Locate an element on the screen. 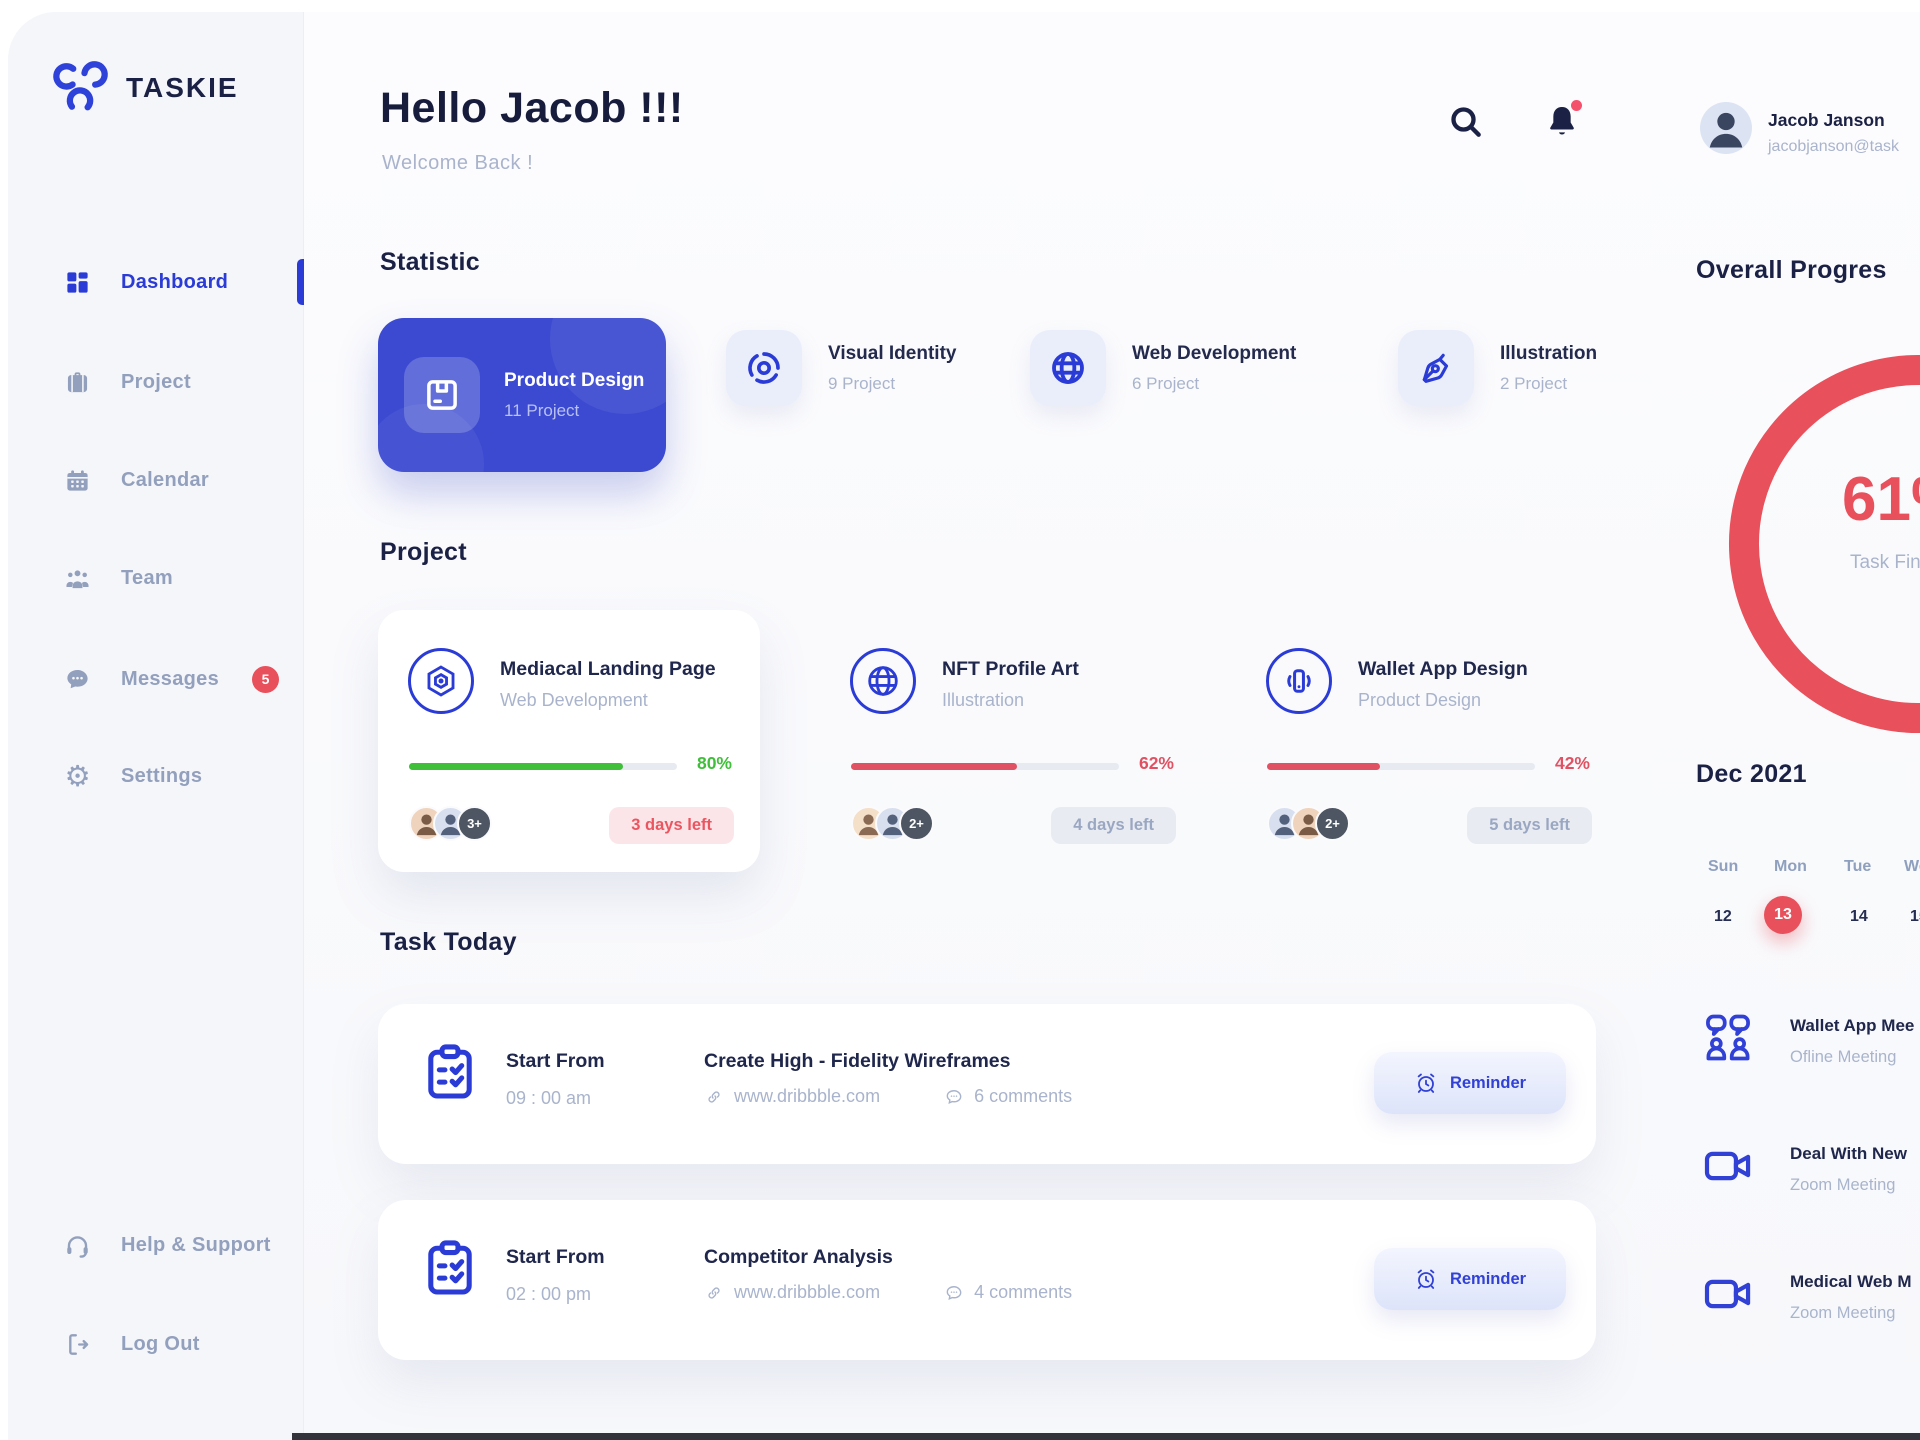 The image size is (1920, 1440). task-time: 02 : 00 pm is located at coordinates (549, 1294).